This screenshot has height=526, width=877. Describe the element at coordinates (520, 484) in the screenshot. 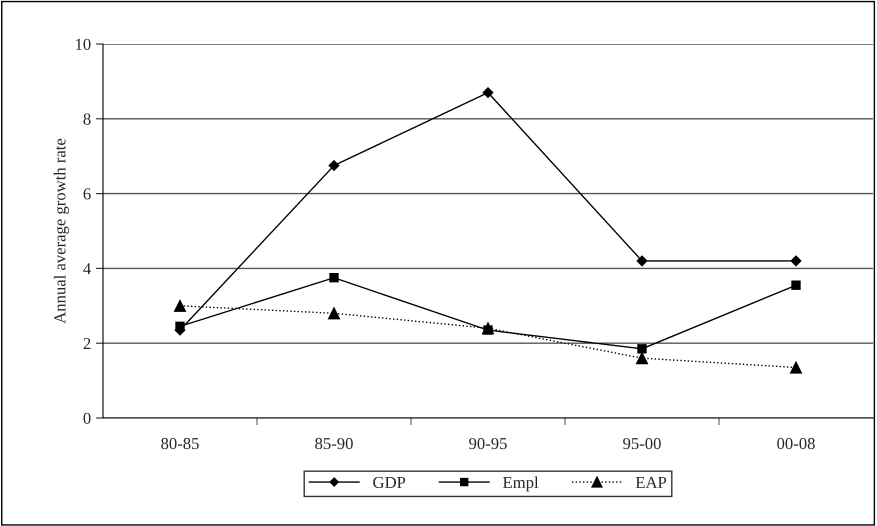

I see `legend-label: Empl` at that location.